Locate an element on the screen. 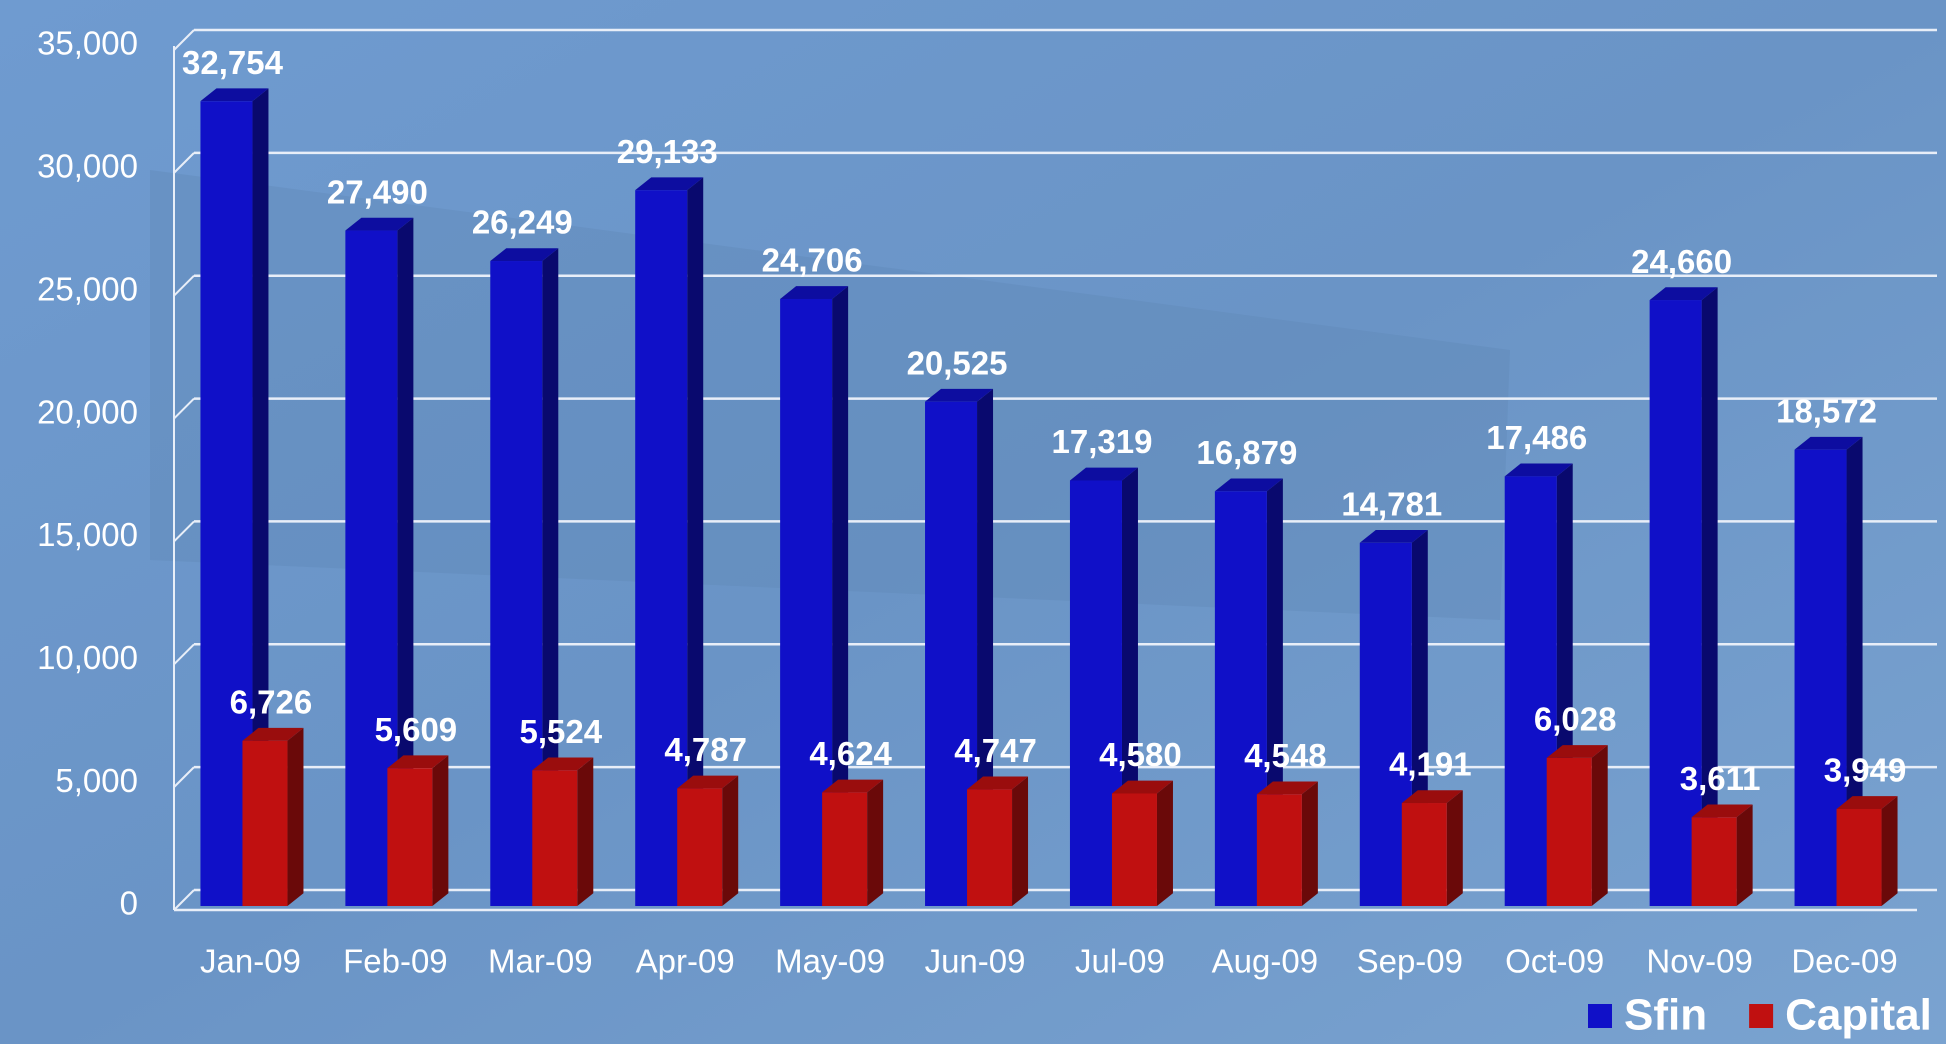 The width and height of the screenshot is (1946, 1044). value-label: 14,781 is located at coordinates (1391, 504).